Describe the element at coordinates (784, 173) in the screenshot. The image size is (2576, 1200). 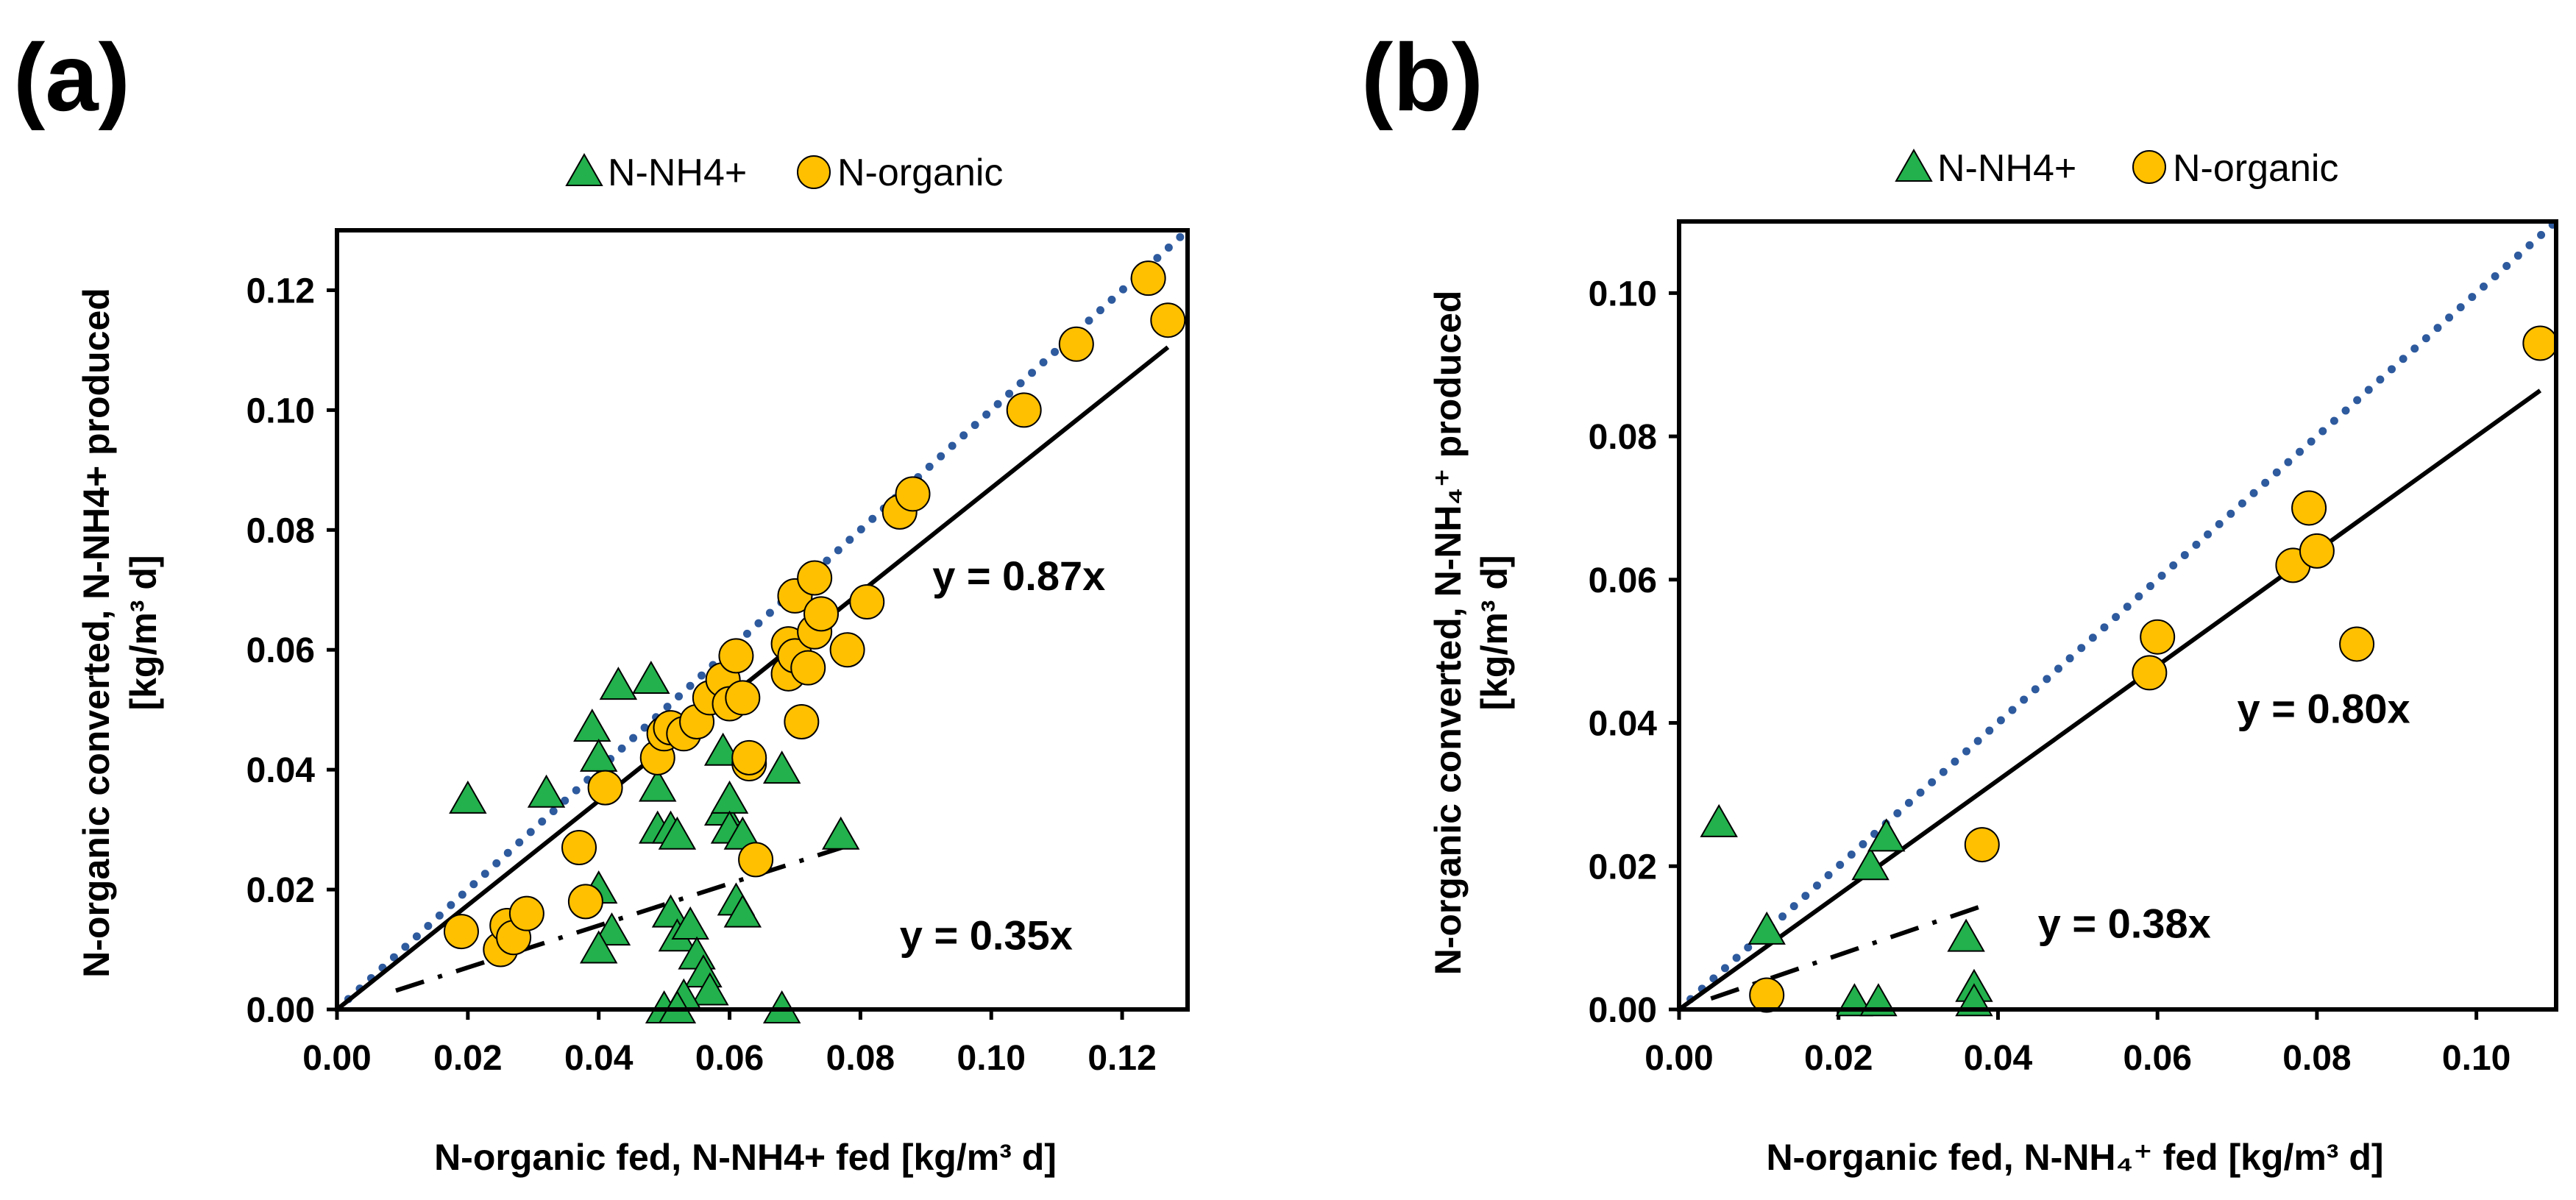
I see `legend-a: N-NH4+ N-organic` at that location.